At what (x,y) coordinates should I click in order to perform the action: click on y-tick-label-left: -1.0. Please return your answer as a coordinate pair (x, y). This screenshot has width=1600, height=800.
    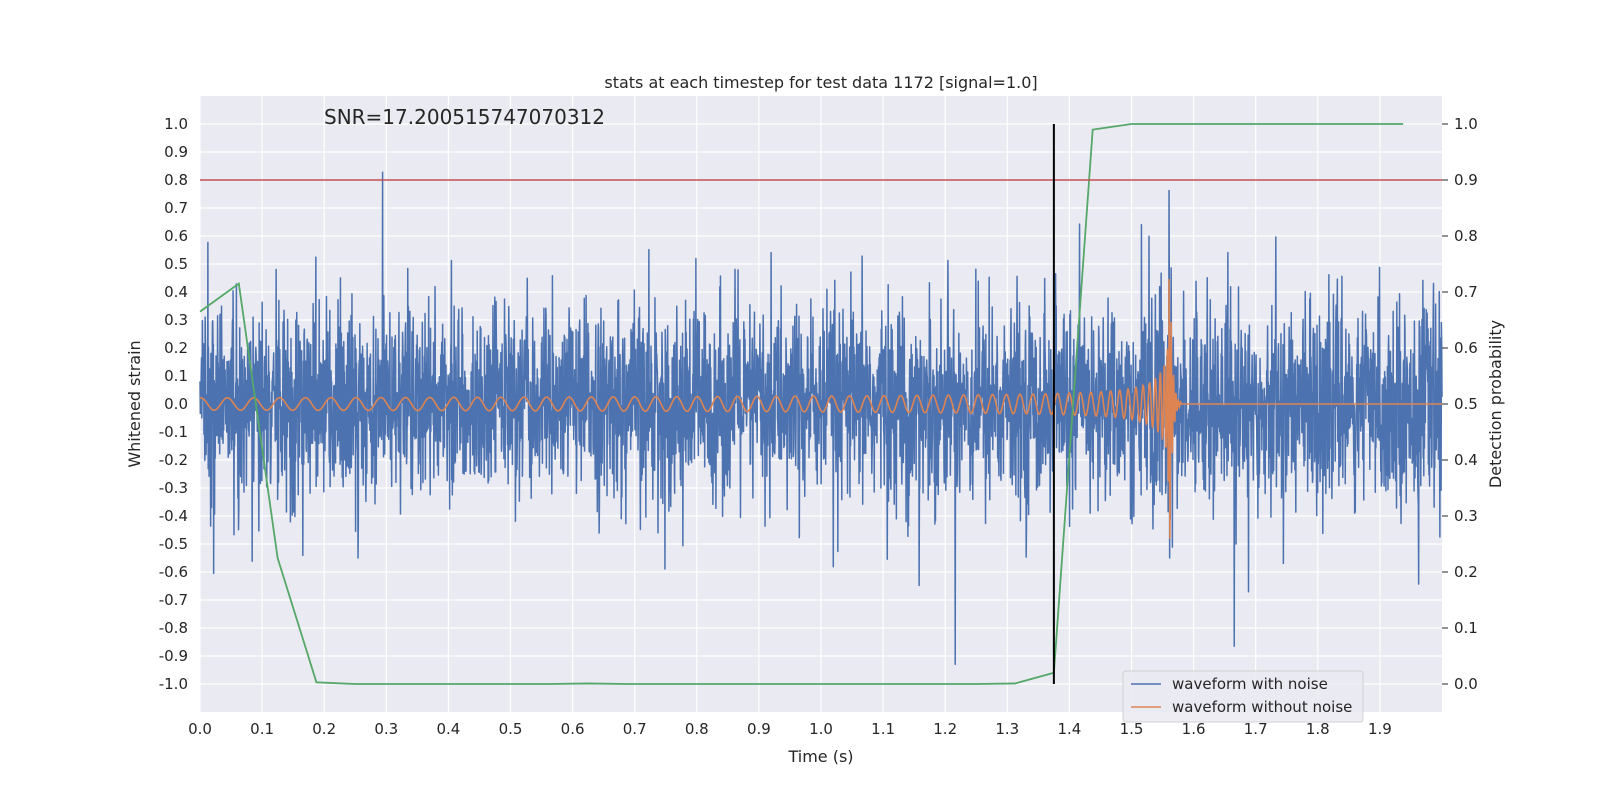
    Looking at the image, I should click on (173, 684).